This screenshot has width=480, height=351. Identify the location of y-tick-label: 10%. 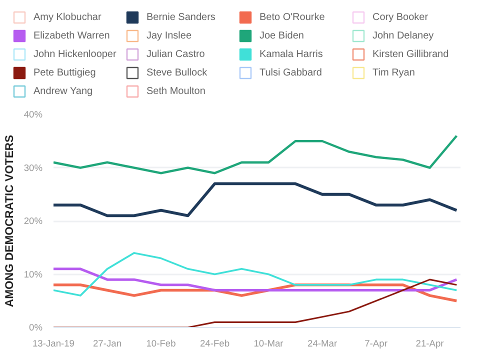
(33, 274).